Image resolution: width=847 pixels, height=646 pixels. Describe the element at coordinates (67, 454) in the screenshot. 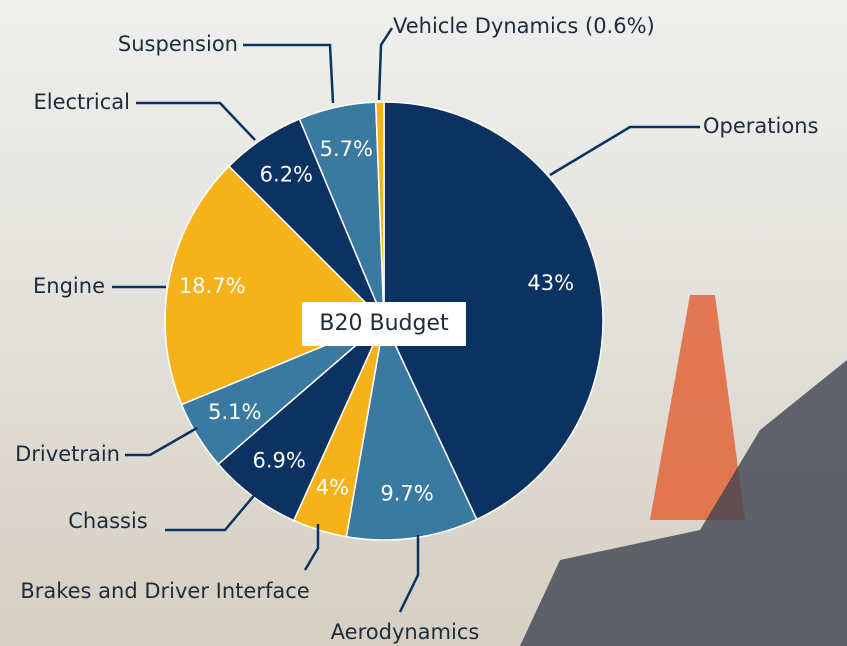

I see `category-label: Drivetrain` at that location.